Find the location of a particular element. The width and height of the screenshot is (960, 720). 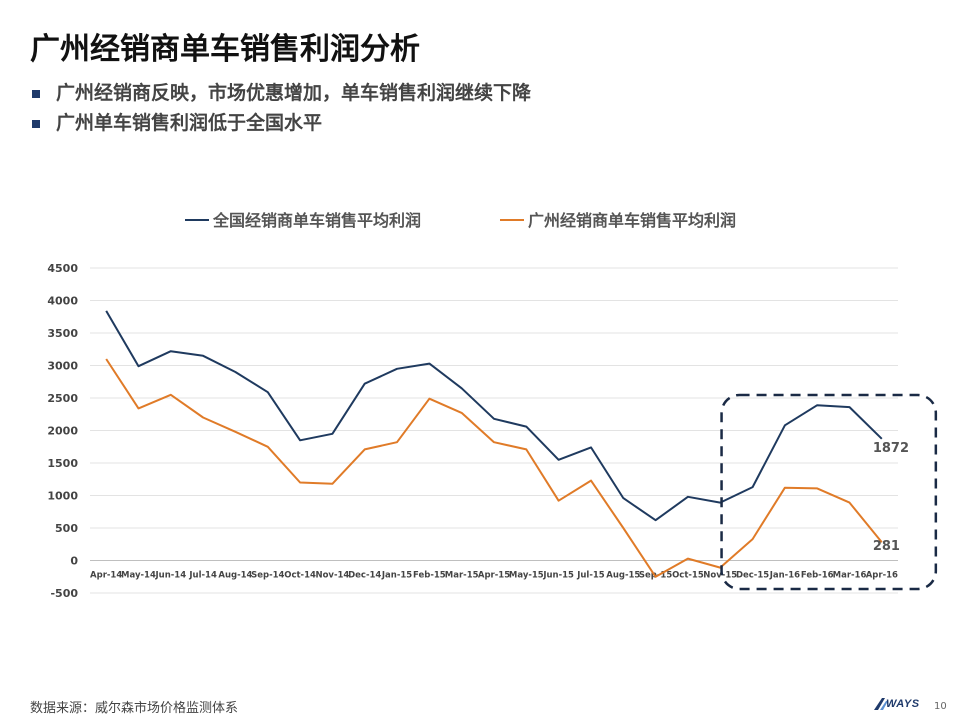

x-tick-label: Oct-15 is located at coordinates (688, 576).